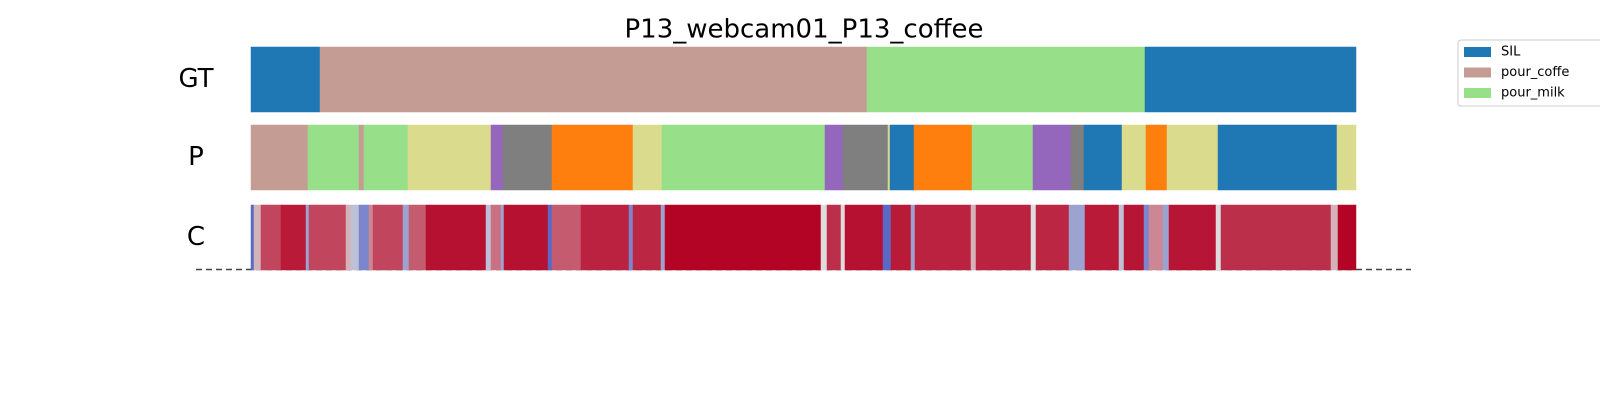 The width and height of the screenshot is (1600, 400). Describe the element at coordinates (1533, 93) in the screenshot. I see `legend-label: pour_milk` at that location.